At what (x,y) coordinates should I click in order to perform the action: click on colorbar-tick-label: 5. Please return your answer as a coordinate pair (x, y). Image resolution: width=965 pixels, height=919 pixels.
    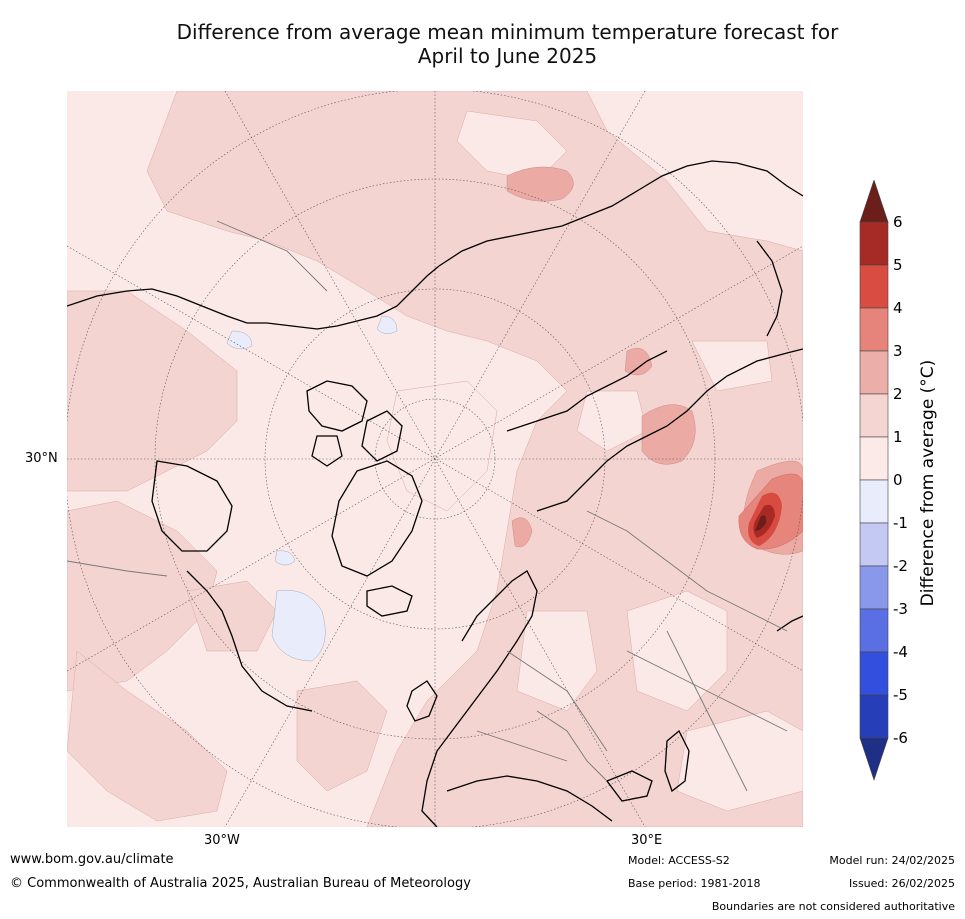
    Looking at the image, I should click on (898, 265).